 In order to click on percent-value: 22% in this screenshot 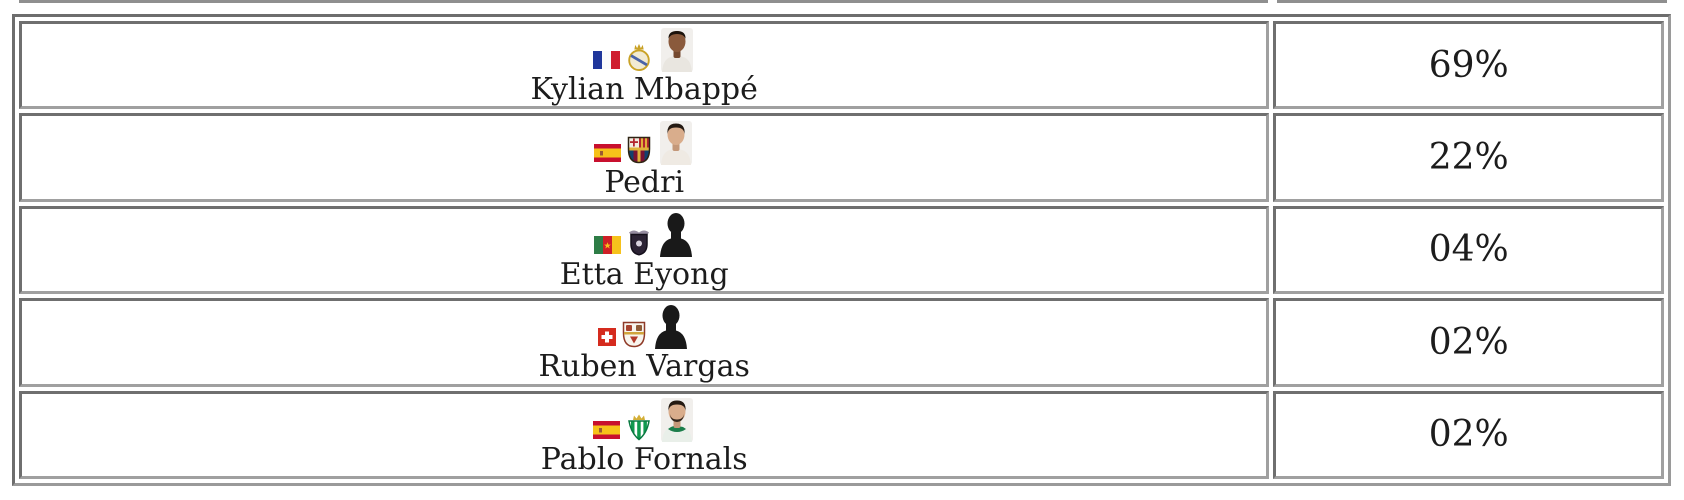, I will do `click(1468, 158)`.